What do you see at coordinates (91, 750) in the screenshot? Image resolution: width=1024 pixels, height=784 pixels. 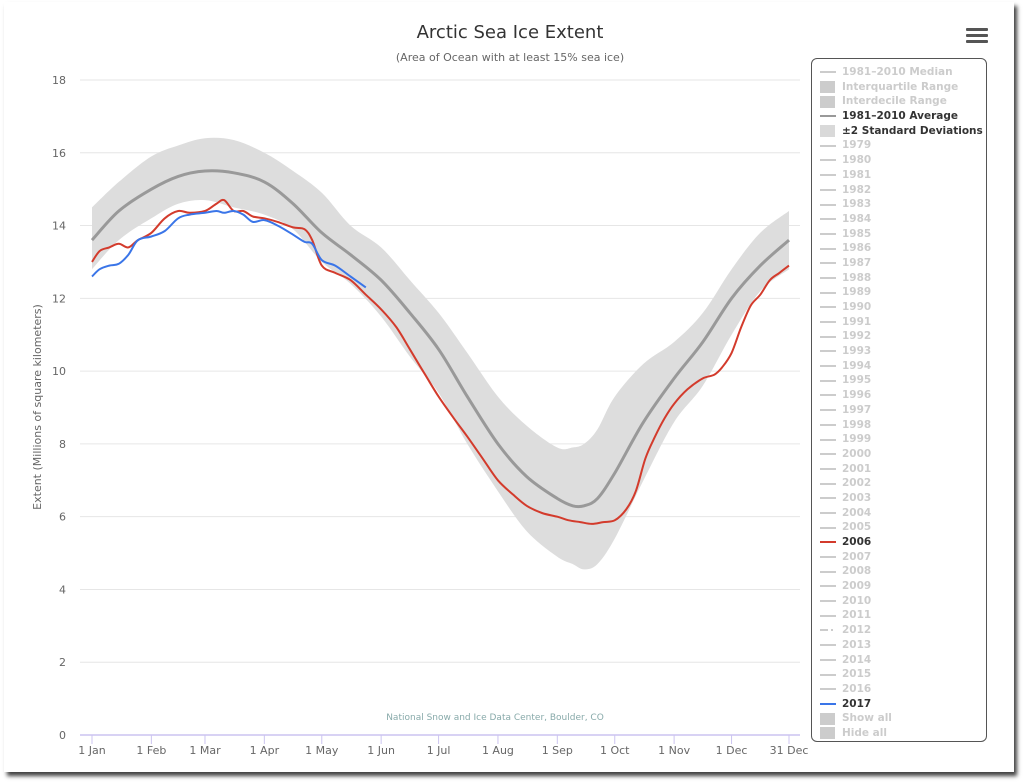 I see `x-tick-label: 1 Jan` at bounding box center [91, 750].